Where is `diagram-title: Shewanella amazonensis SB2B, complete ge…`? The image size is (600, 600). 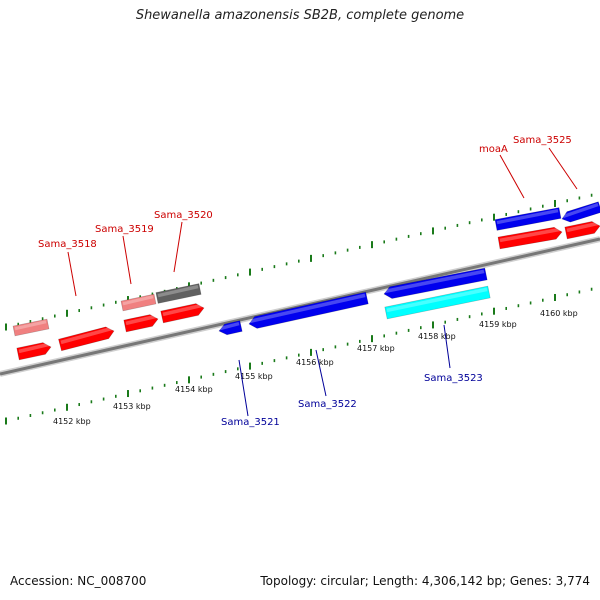 diagram-title: Shewanella amazonensis SB2B, complete ge… is located at coordinates (300, 15).